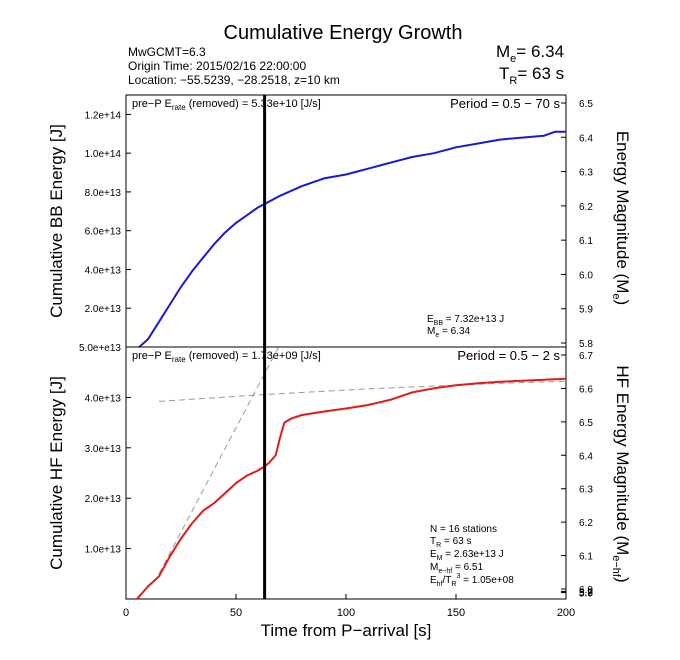 The image size is (680, 660). What do you see at coordinates (236, 613) in the screenshot?
I see `x-tick-label: 50` at bounding box center [236, 613].